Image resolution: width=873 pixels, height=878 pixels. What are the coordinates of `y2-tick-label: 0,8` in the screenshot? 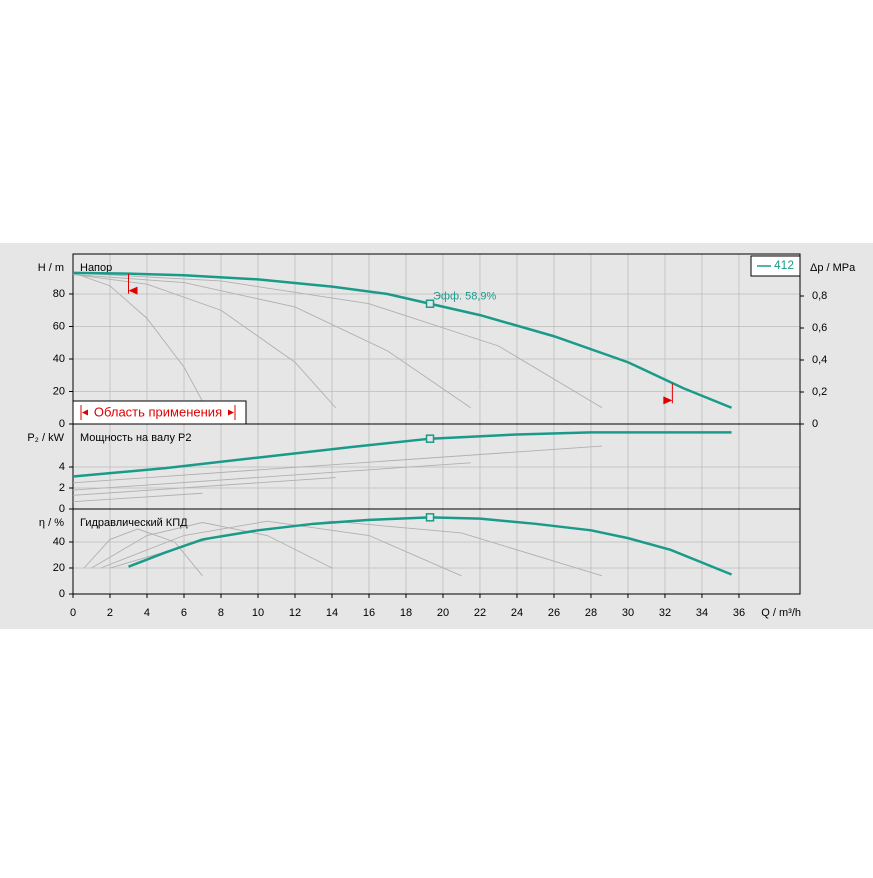 It's located at (819, 296).